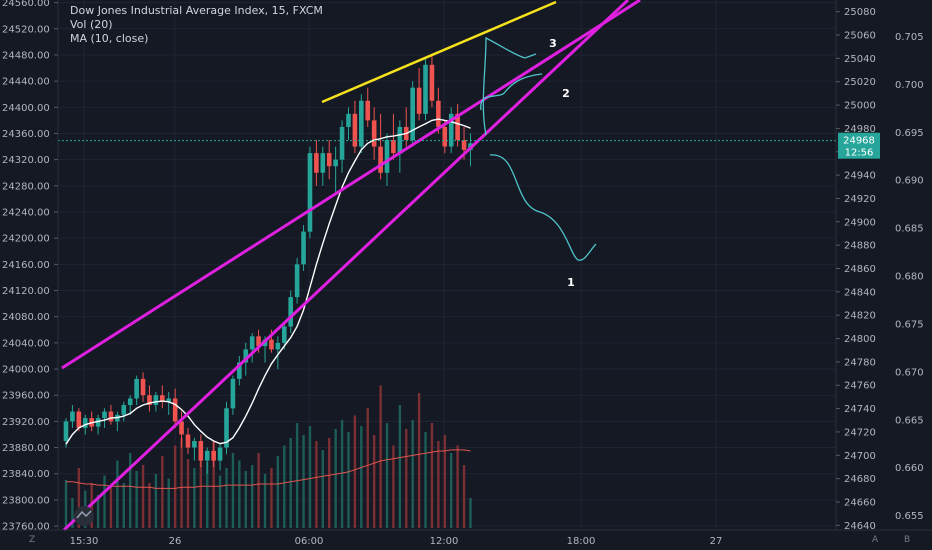 Image resolution: width=932 pixels, height=550 pixels. I want to click on right2-tick-label: 0.700, so click(909, 85).